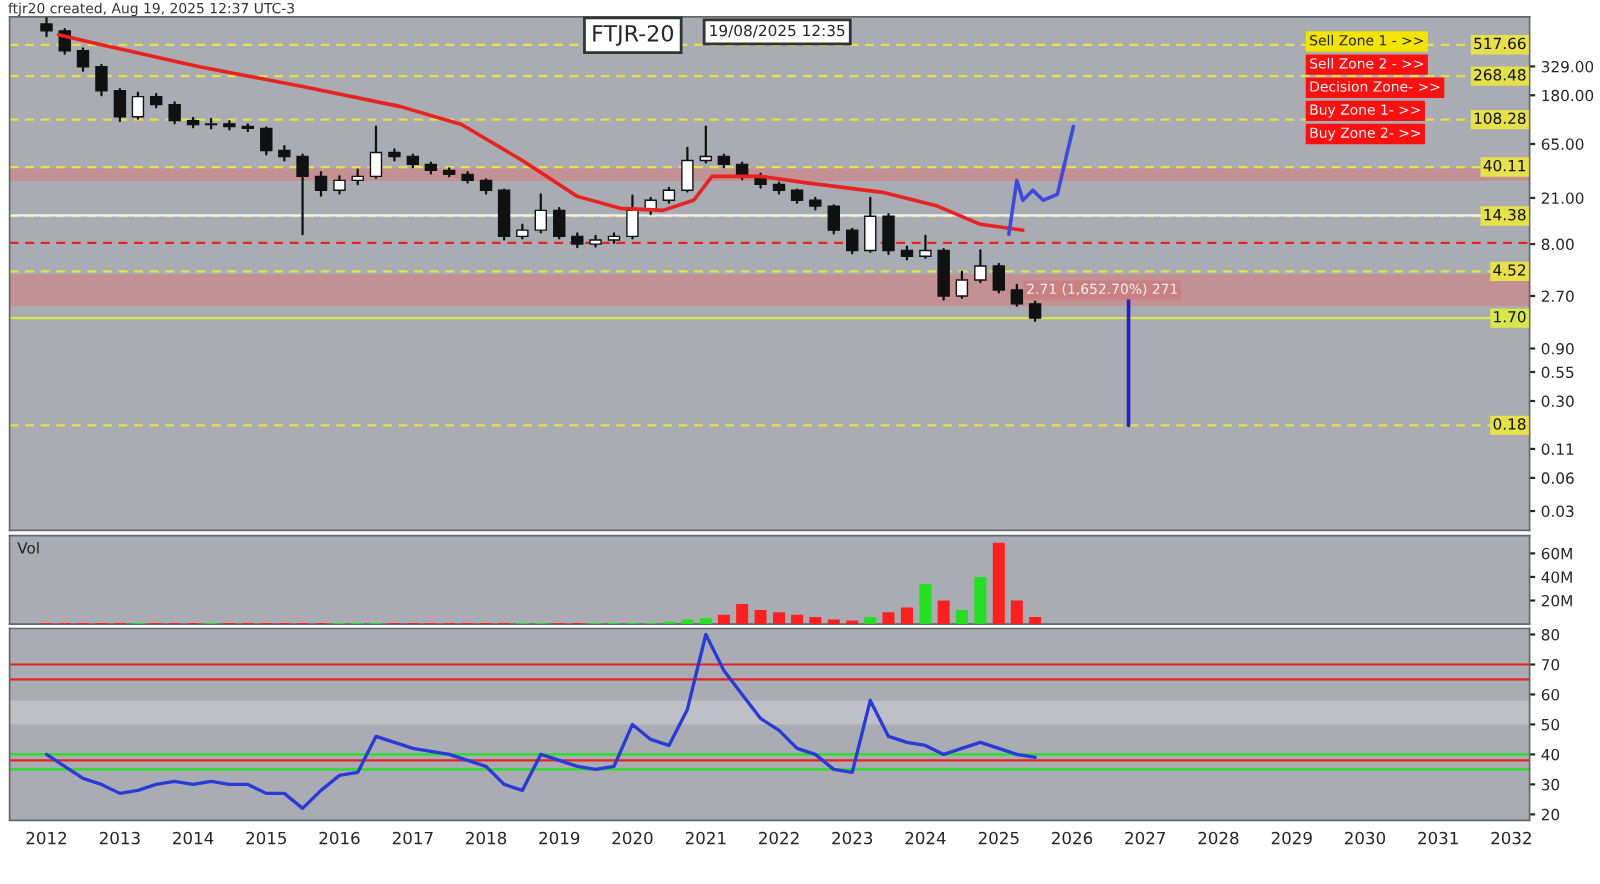 This screenshot has height=884, width=1600. Describe the element at coordinates (633, 35) in the screenshot. I see `annotation: FTJR-20` at that location.